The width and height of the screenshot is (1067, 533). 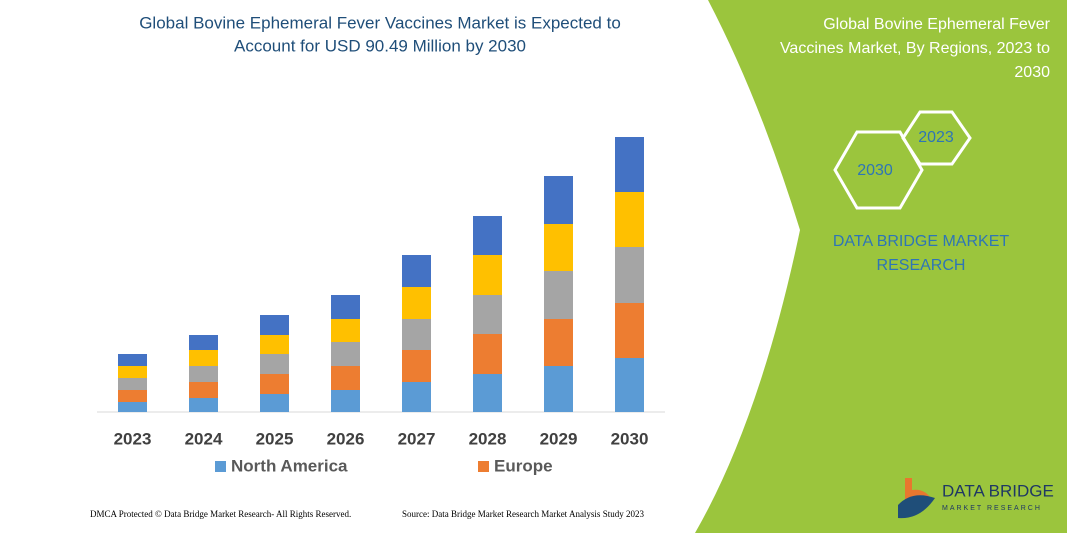 I want to click on chart-title: Account for USD 90.49 Million by 2030, so click(x=380, y=45).